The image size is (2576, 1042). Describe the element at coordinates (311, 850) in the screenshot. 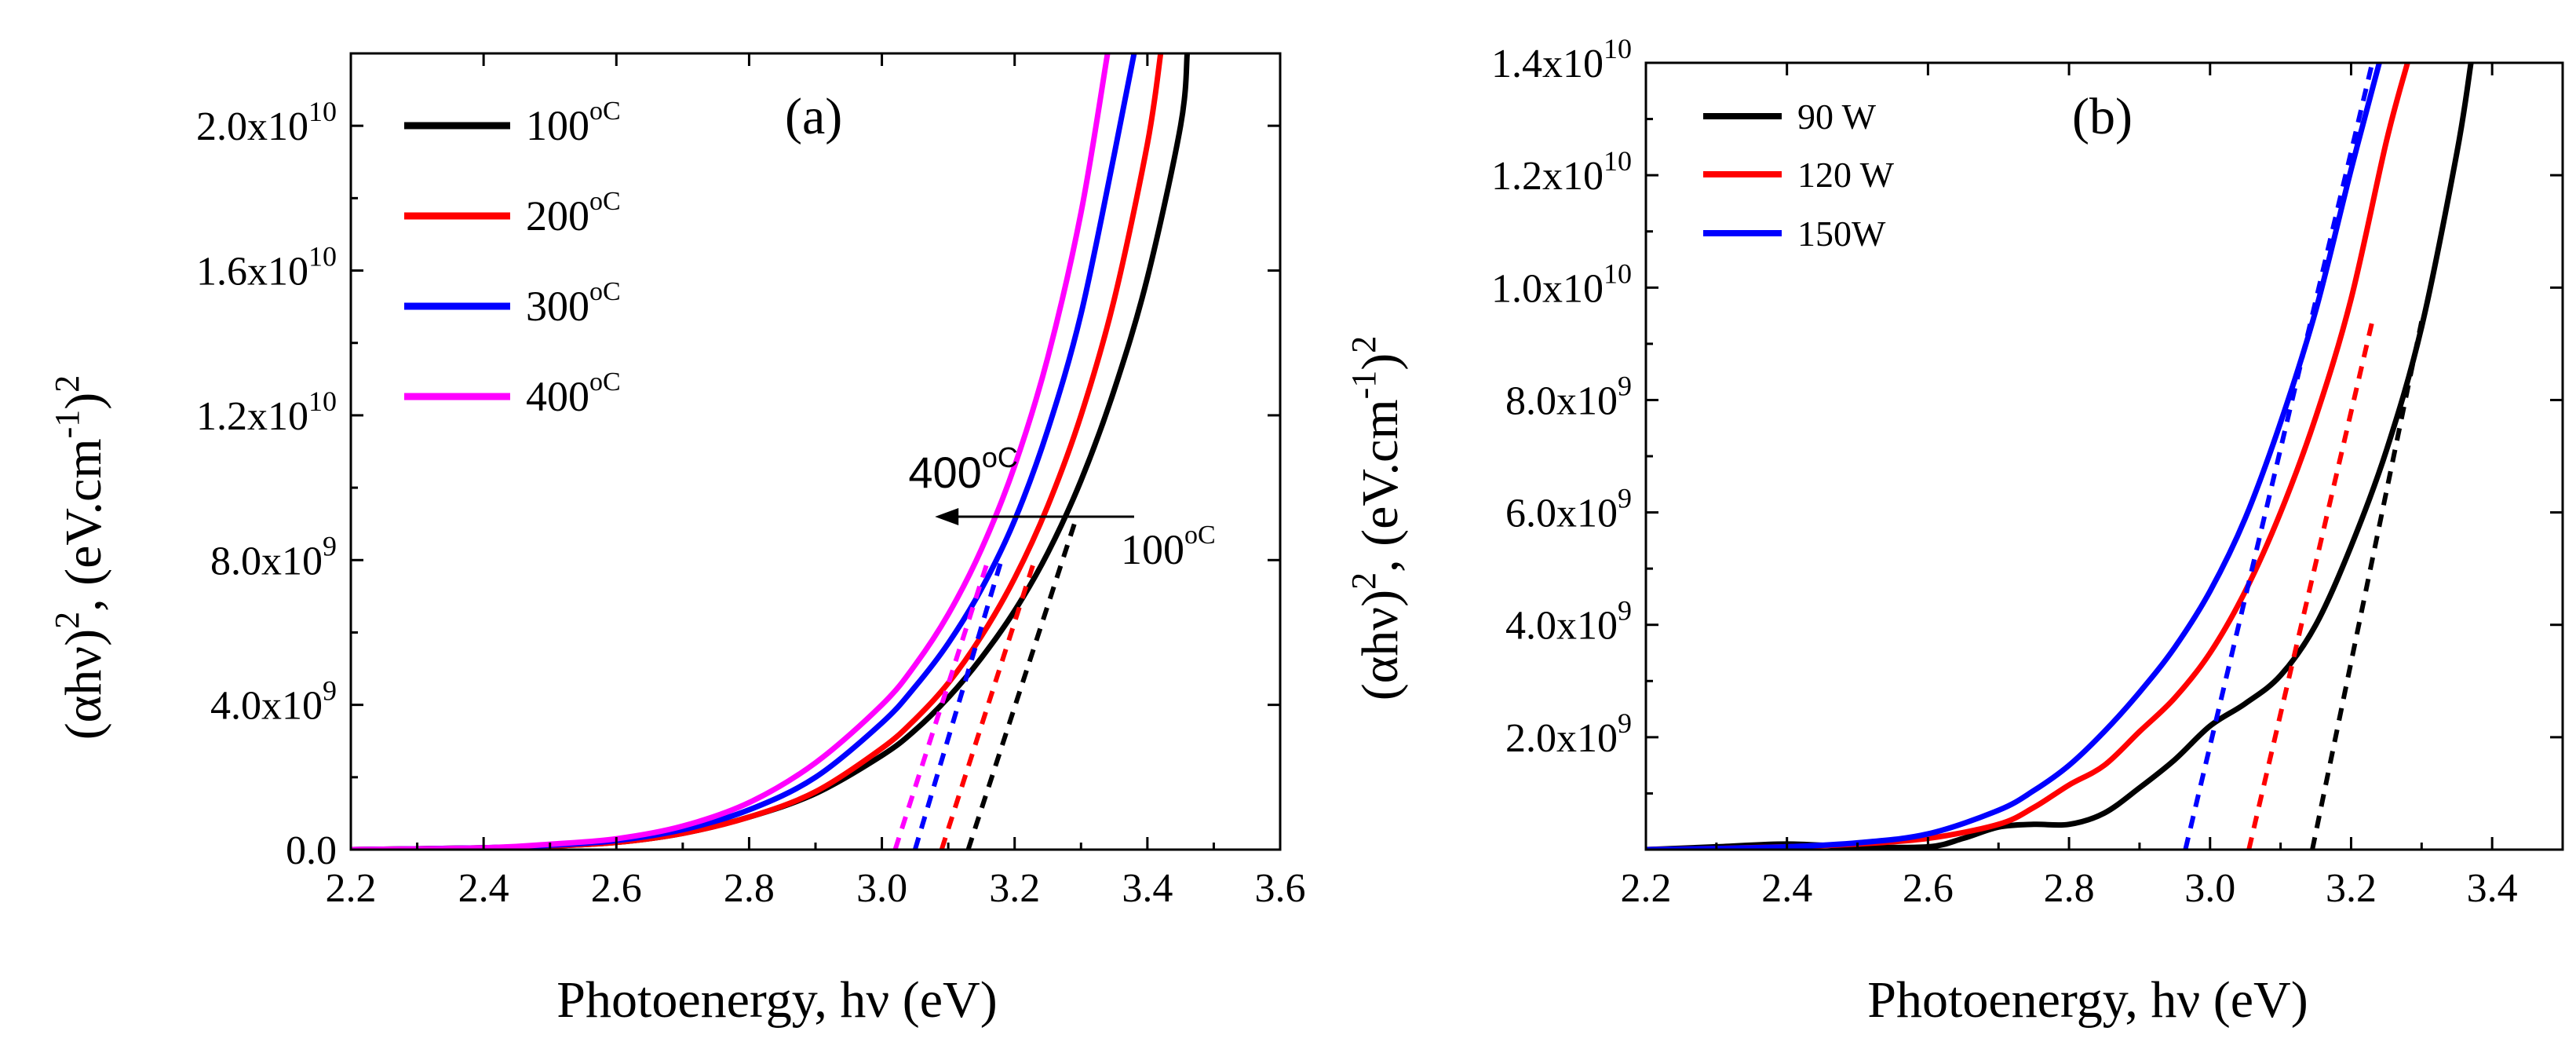

I see `y-tick-label: 0.0` at that location.